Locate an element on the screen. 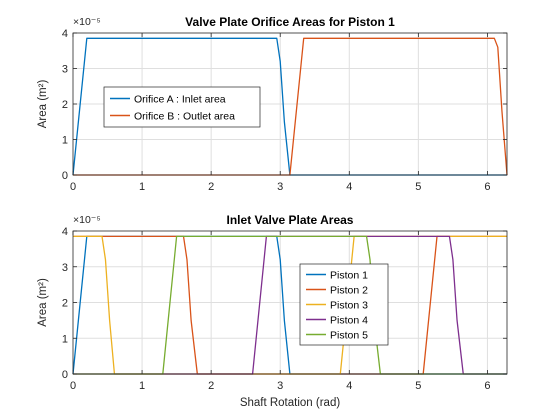  legend: Piston 1 Piston 2 Piston 3 Piston 4 Piston 5 is located at coordinates (344, 304).